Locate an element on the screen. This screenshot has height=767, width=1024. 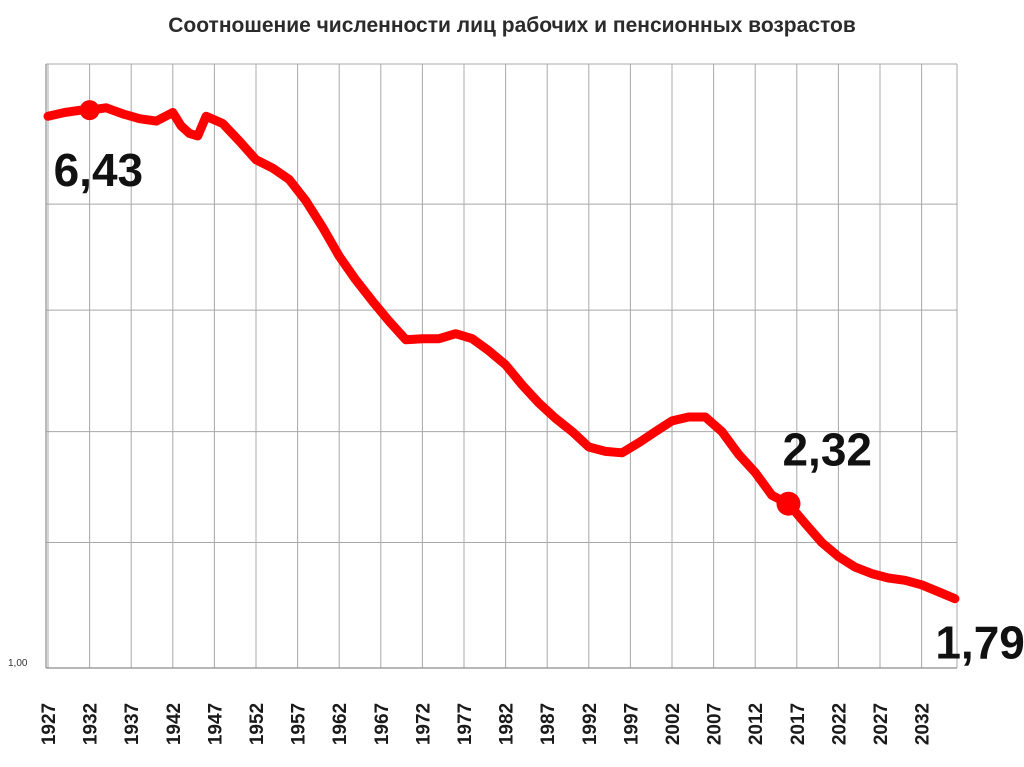
x-tick-label: 1942 is located at coordinates (174, 724).